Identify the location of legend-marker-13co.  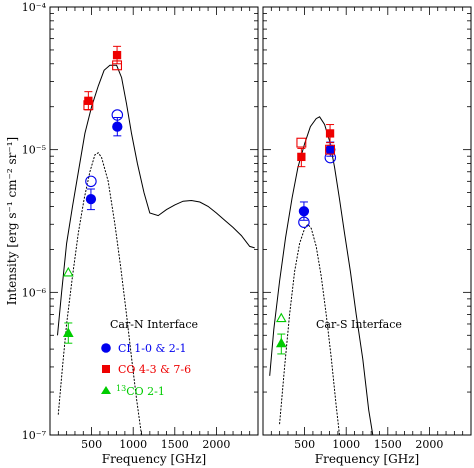
(106, 390).